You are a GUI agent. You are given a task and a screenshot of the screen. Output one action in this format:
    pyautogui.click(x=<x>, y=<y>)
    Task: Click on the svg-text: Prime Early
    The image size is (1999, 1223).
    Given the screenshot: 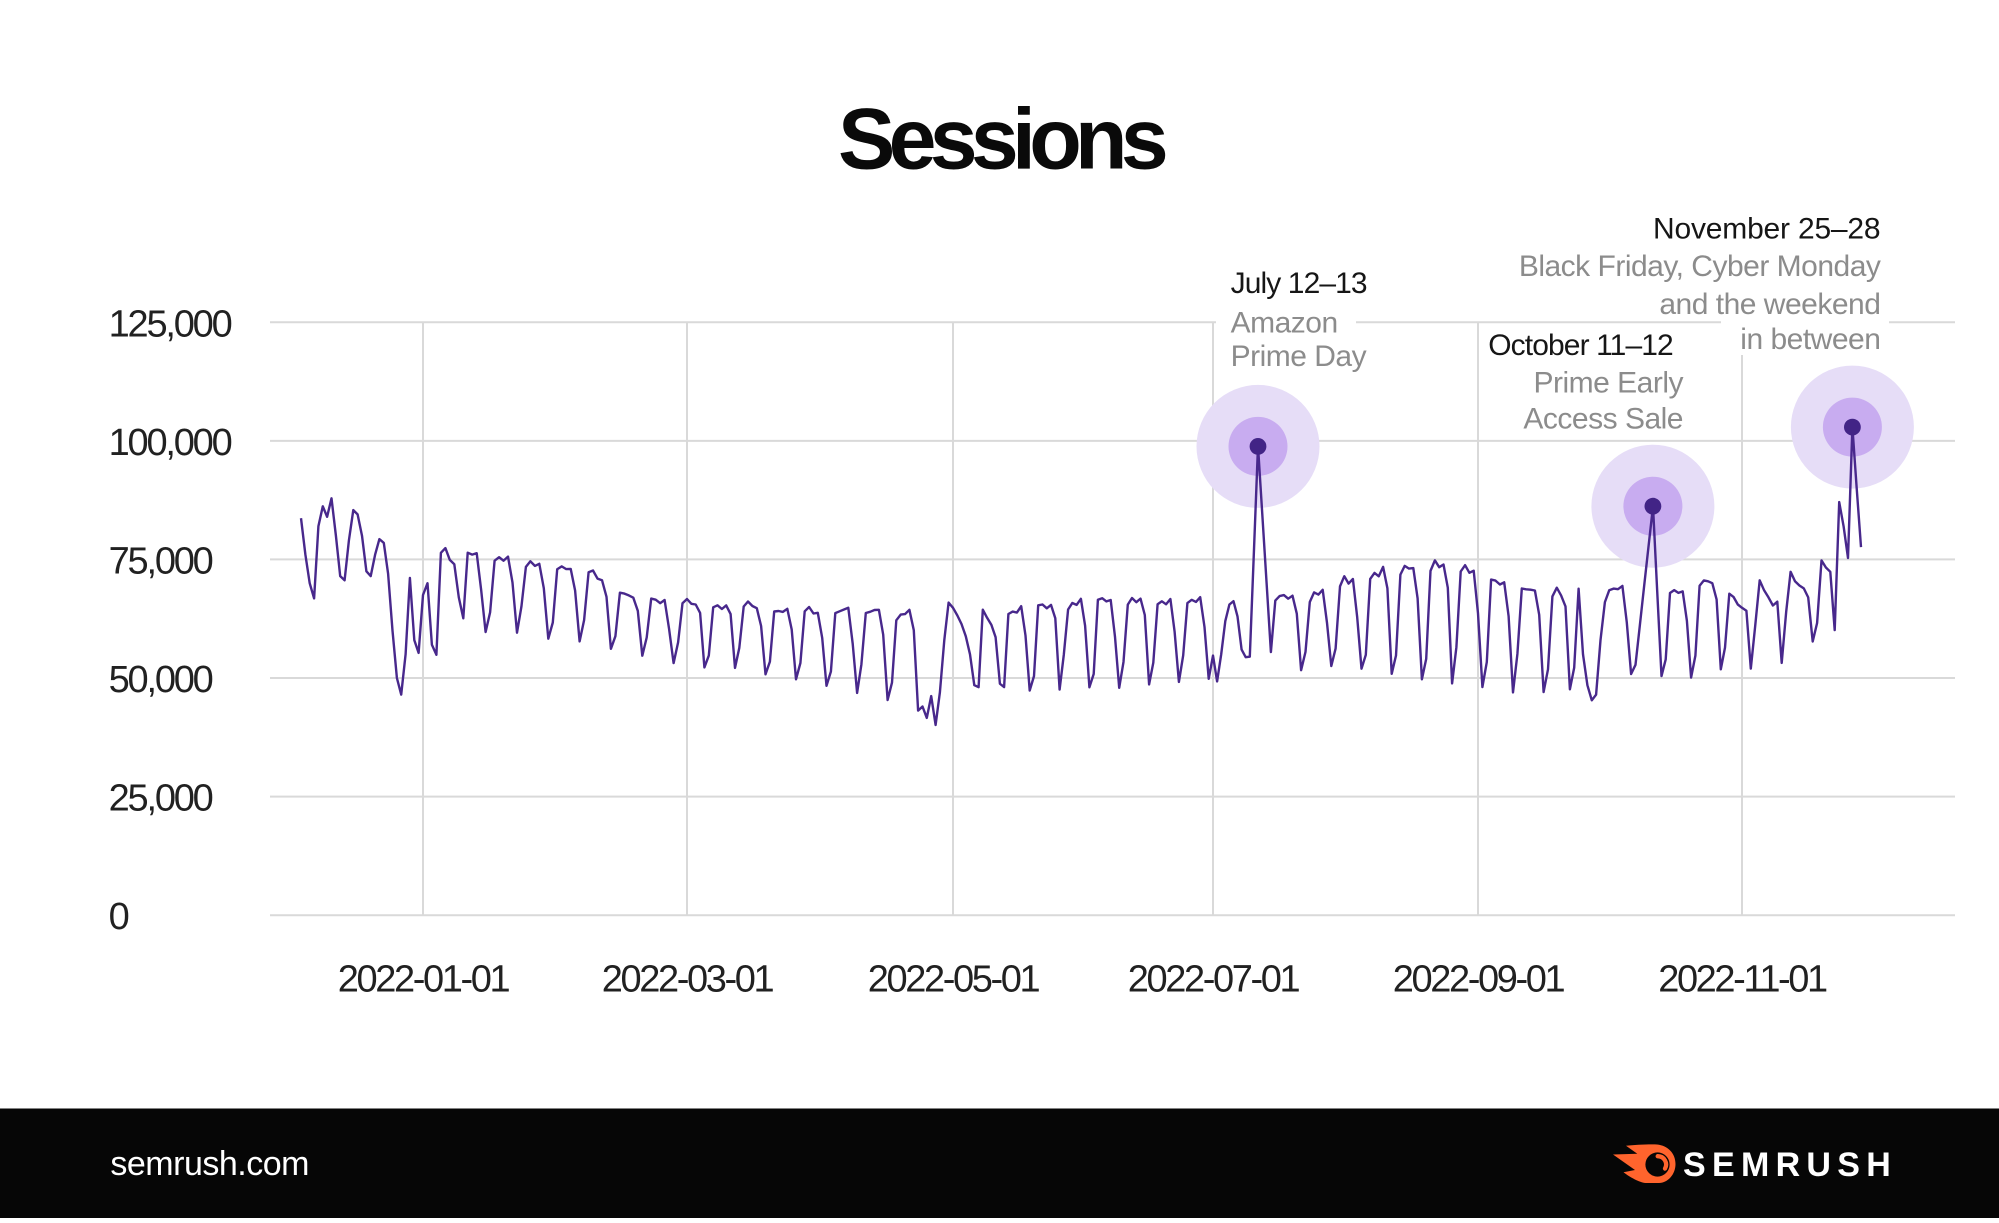 What is the action you would take?
    pyautogui.click(x=1608, y=382)
    